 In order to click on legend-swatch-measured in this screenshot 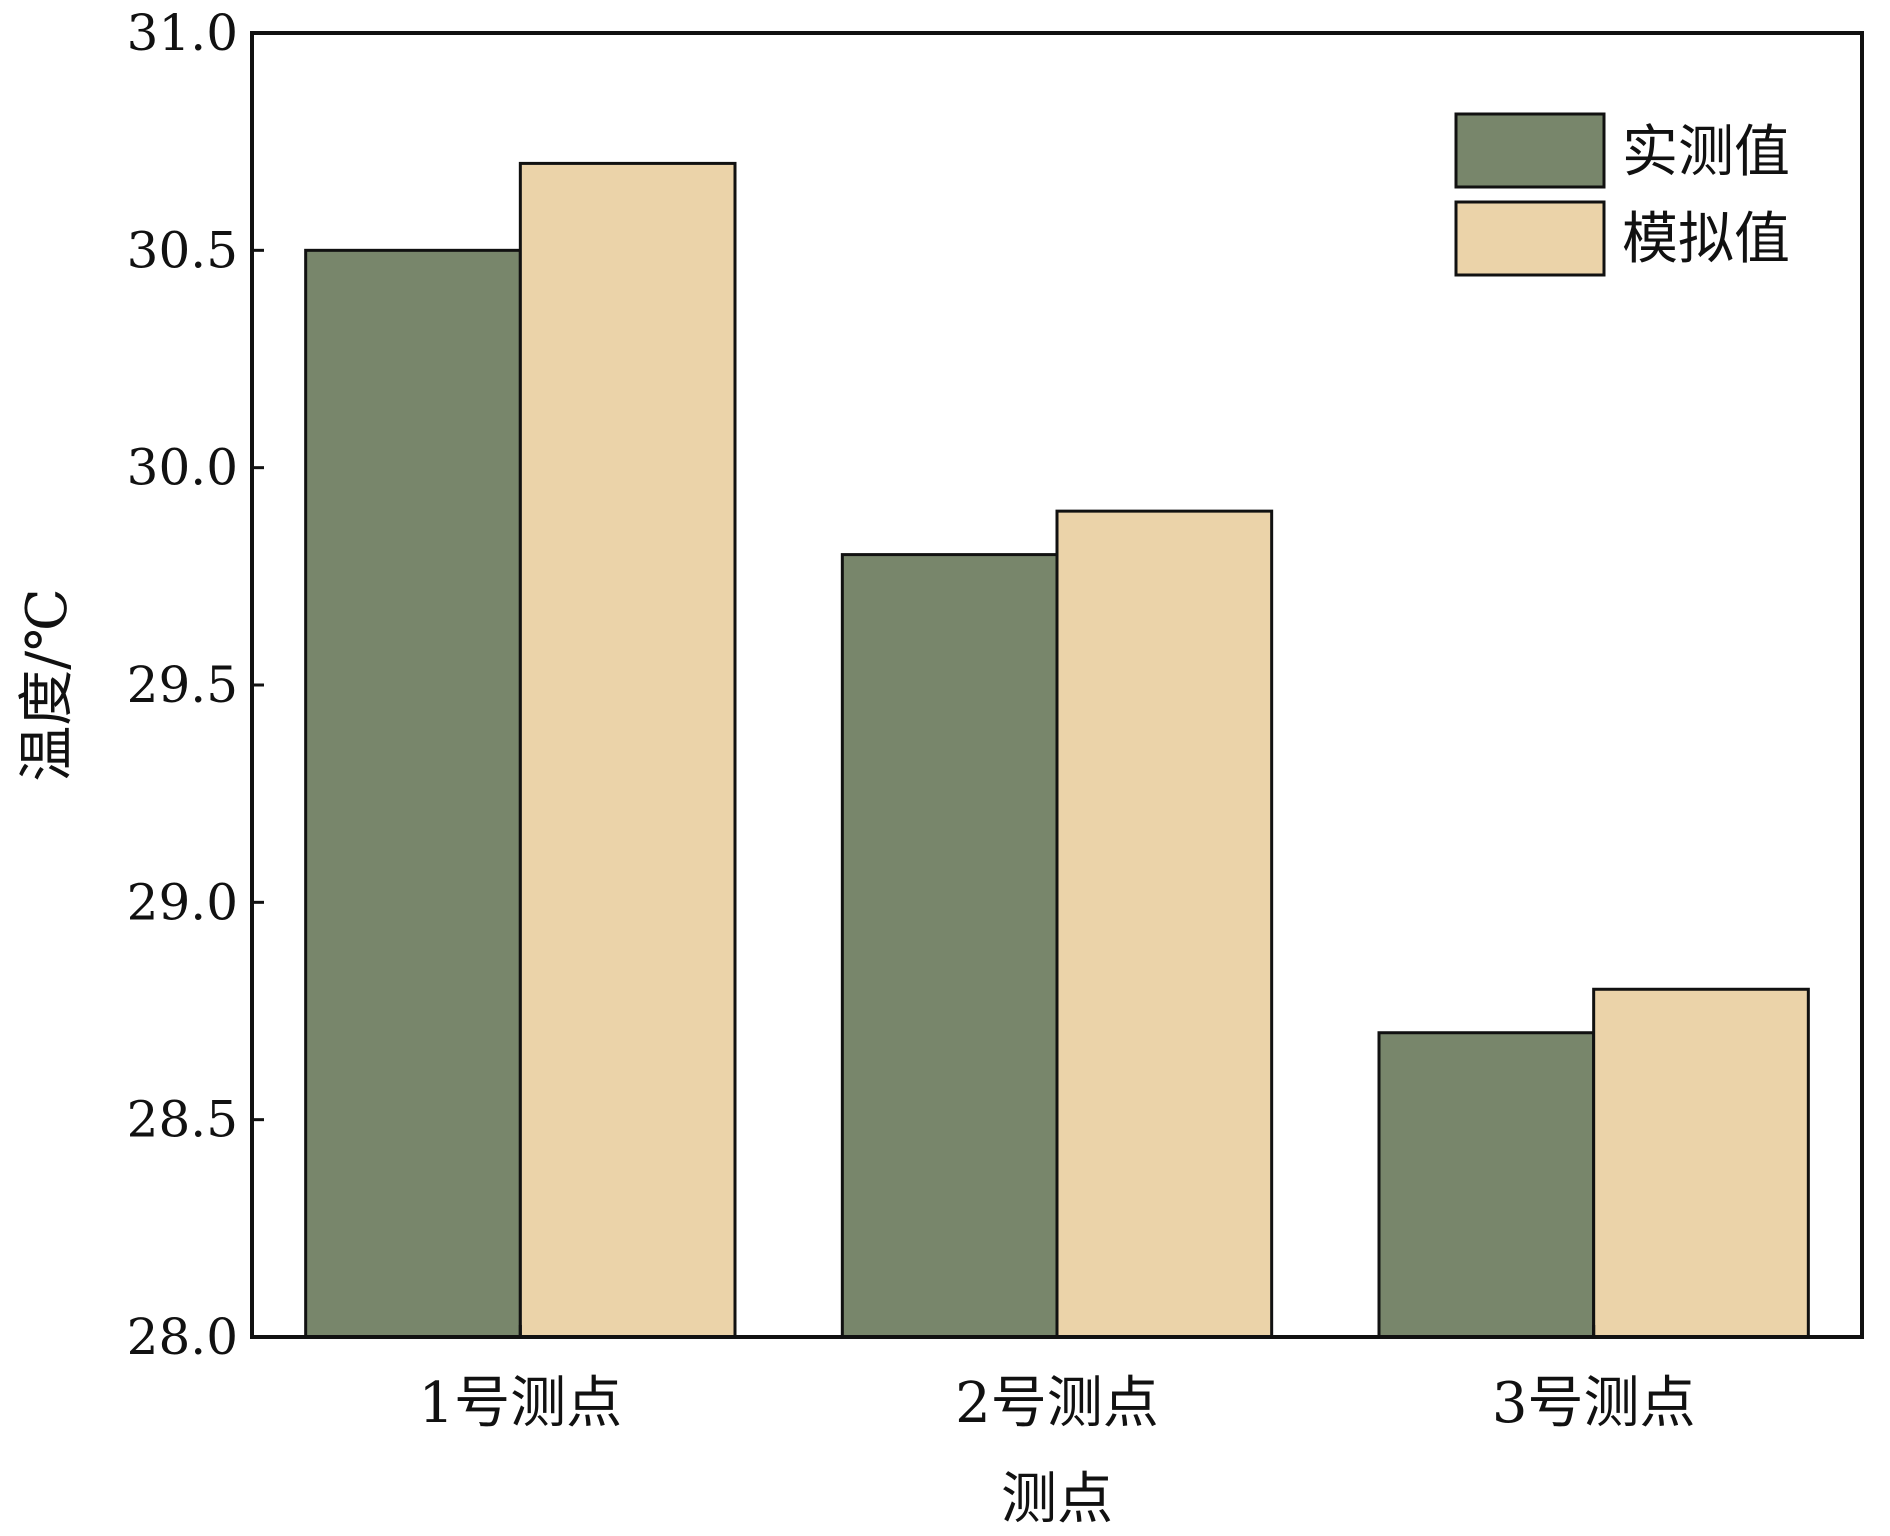, I will do `click(1530, 150)`.